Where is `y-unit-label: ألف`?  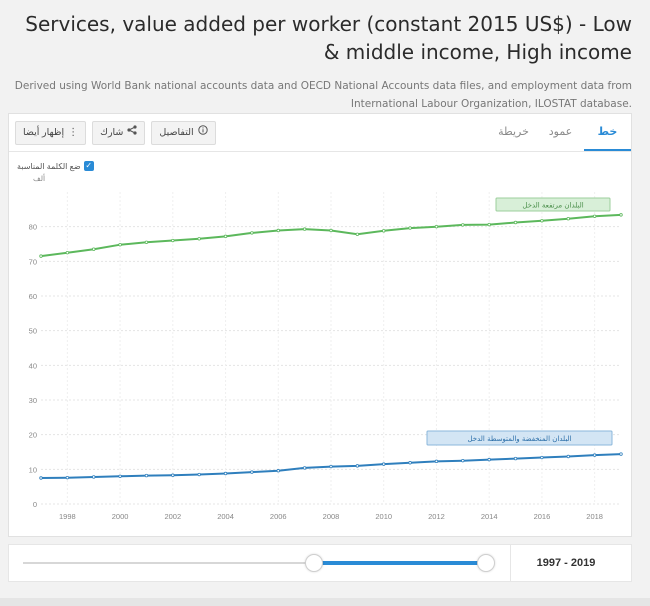 y-unit-label: ألف is located at coordinates (39, 178).